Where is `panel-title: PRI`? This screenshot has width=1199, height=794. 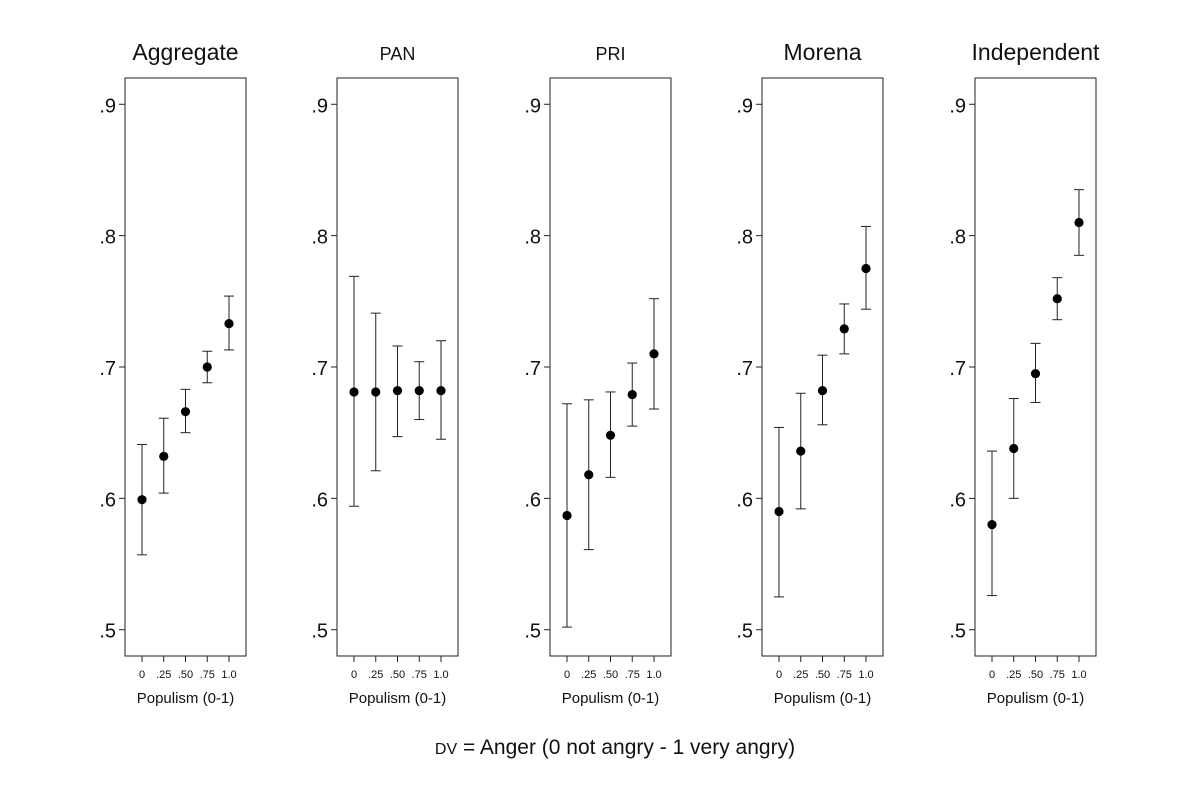 panel-title: PRI is located at coordinates (610, 54).